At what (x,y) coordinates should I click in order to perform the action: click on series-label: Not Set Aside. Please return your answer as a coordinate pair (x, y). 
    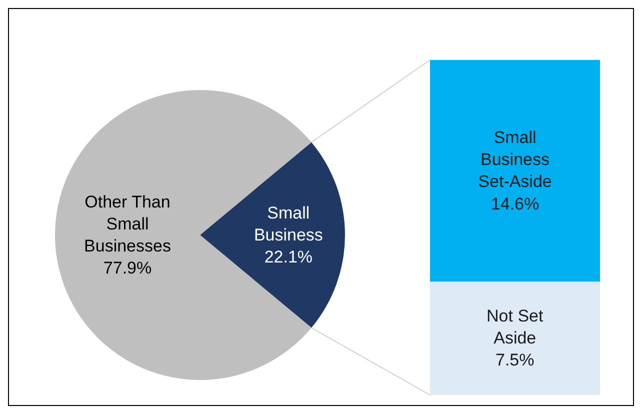
    Looking at the image, I should click on (515, 327).